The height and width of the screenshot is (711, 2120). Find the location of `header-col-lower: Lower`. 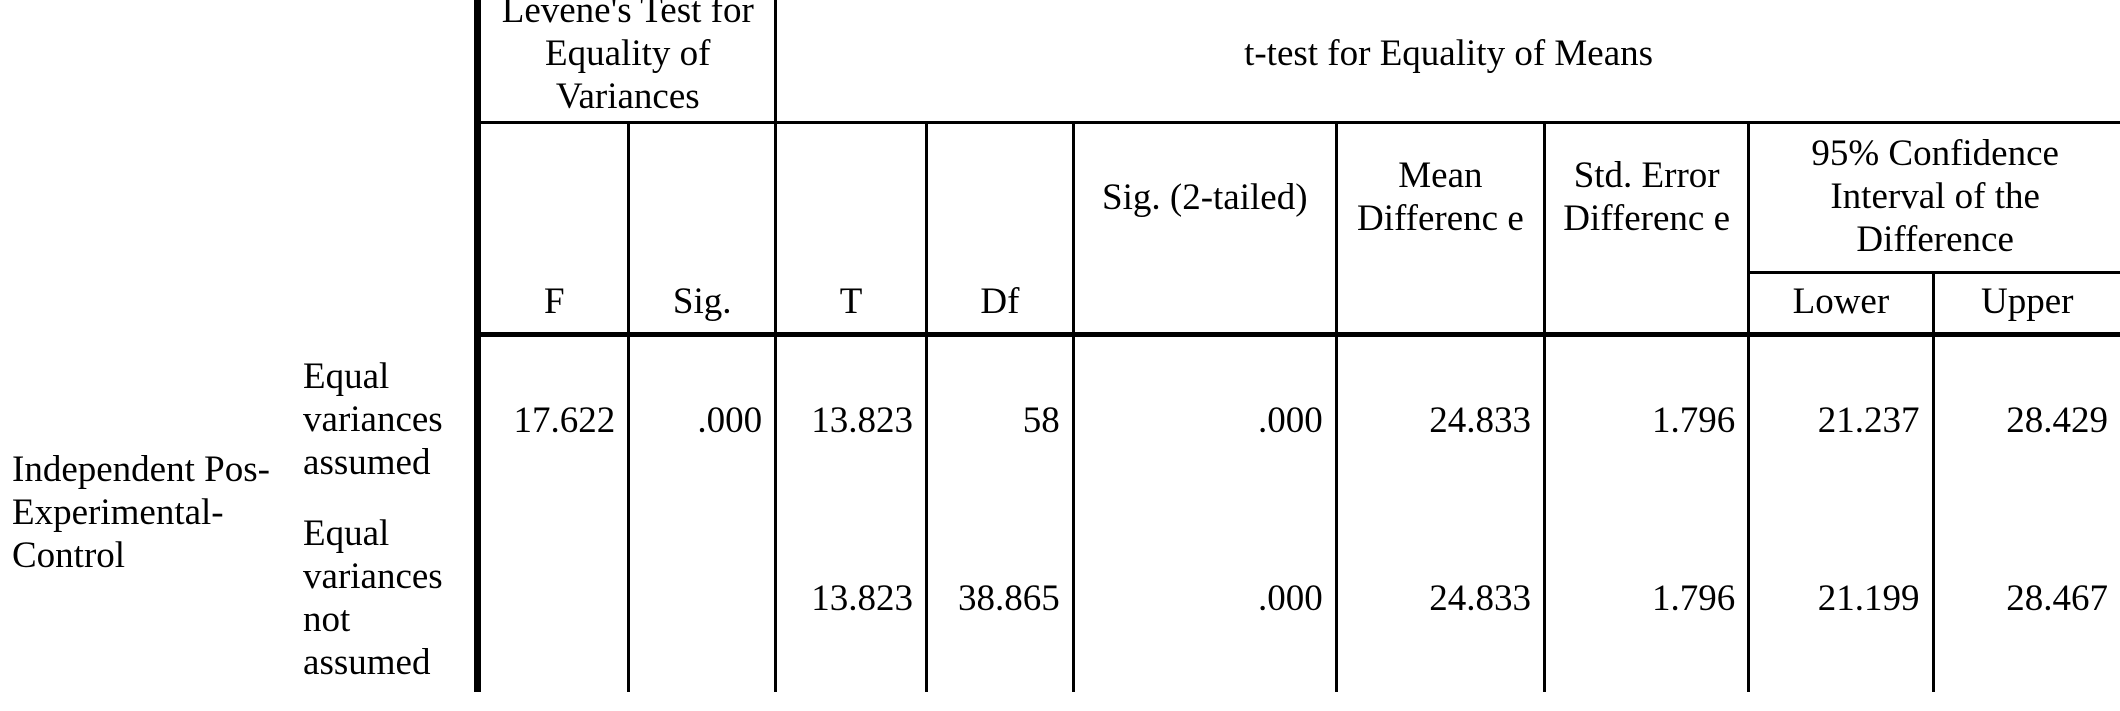

header-col-lower: Lower is located at coordinates (1841, 304).